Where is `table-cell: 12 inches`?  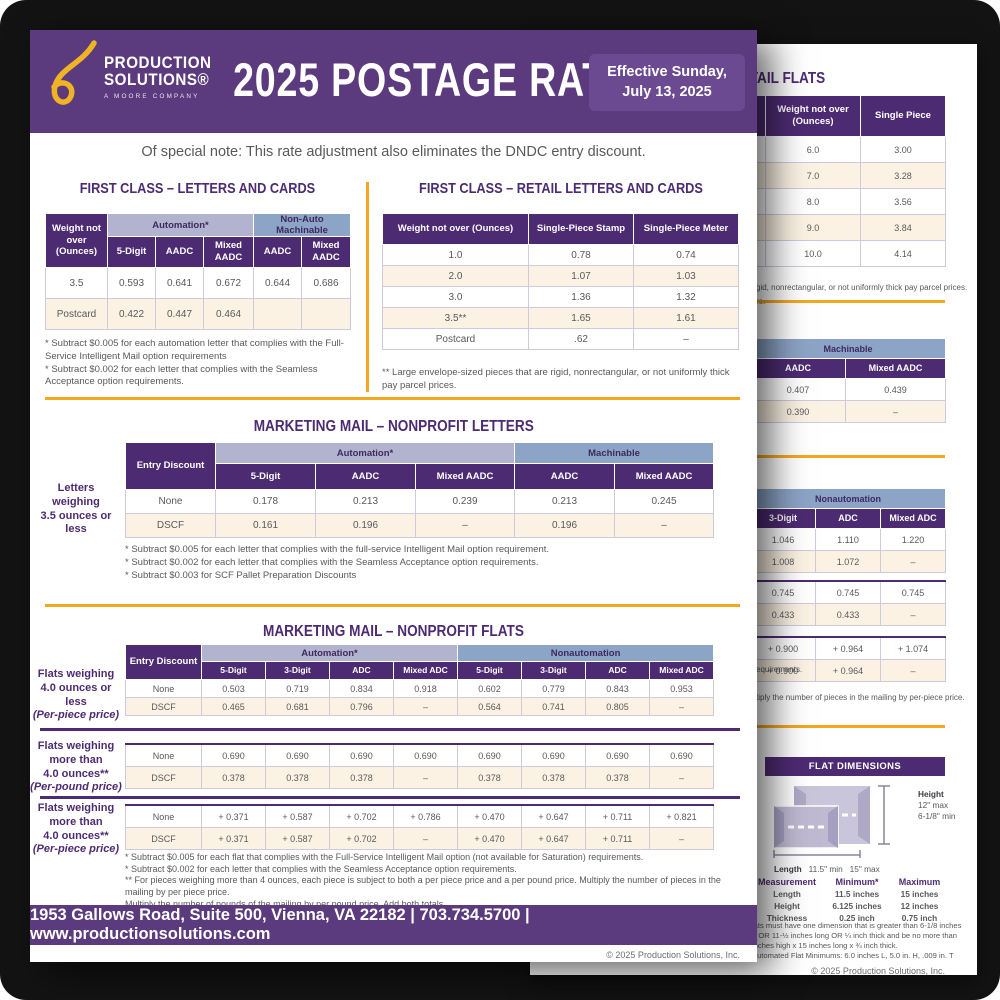 table-cell: 12 inches is located at coordinates (919, 906).